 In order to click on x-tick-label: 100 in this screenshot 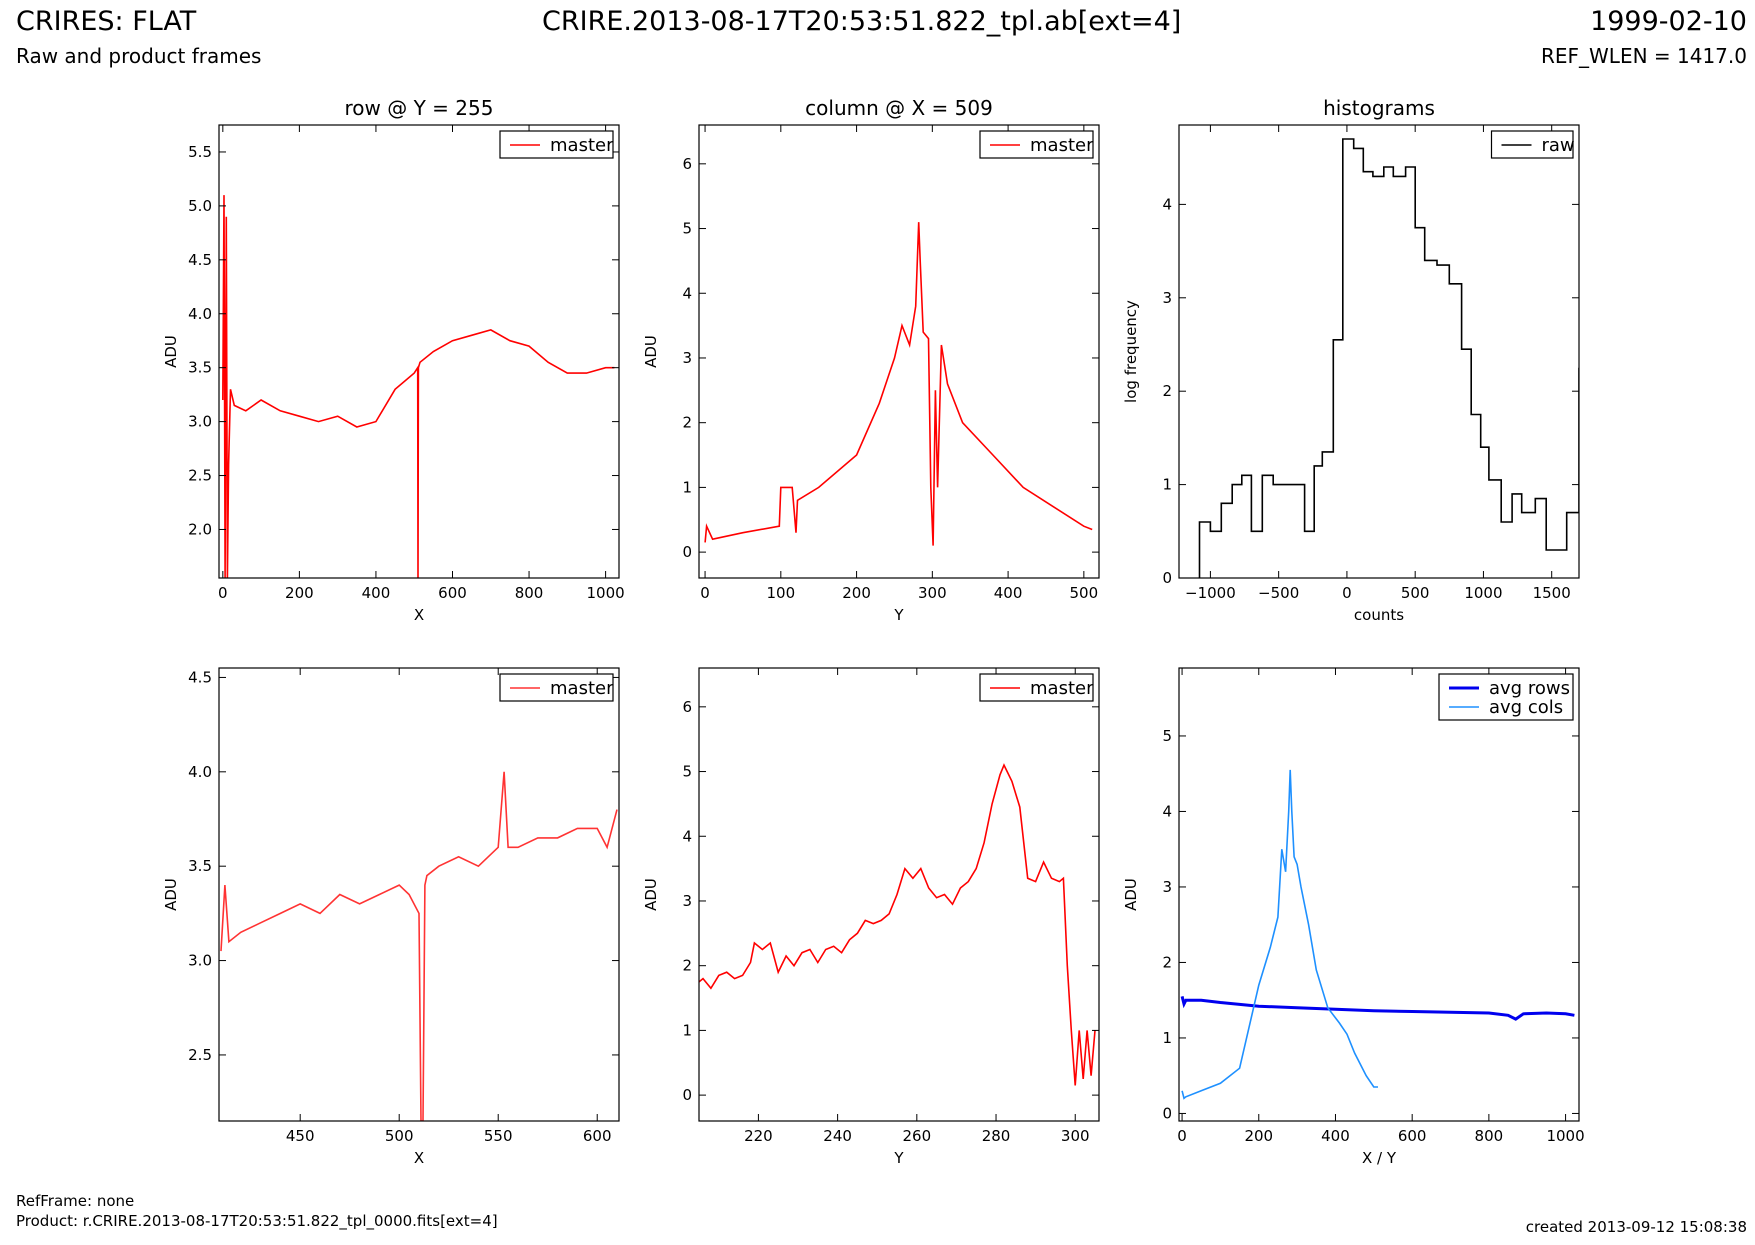, I will do `click(780, 593)`.